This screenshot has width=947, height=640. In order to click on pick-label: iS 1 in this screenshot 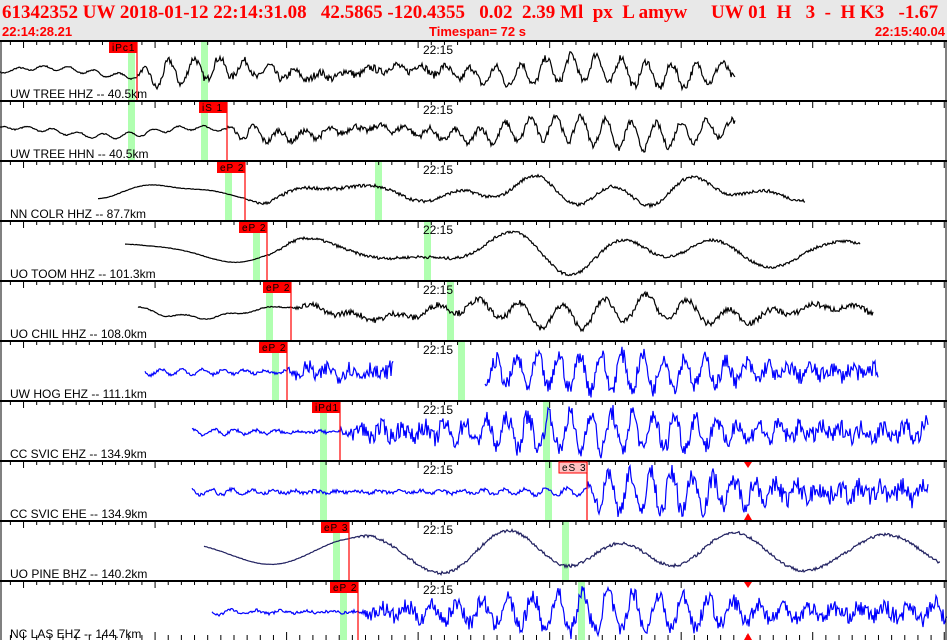, I will do `click(212, 108)`.